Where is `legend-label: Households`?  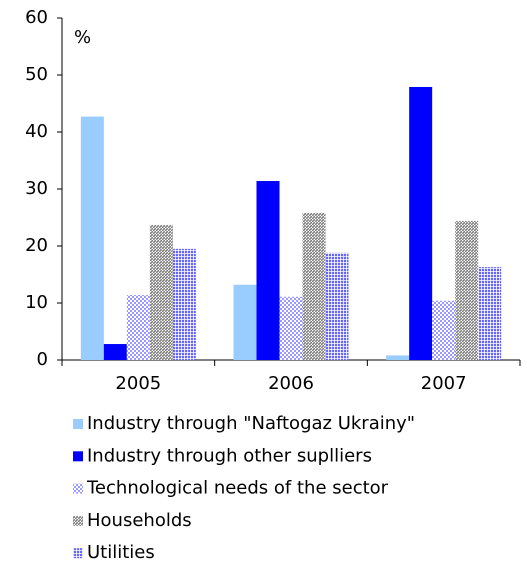
legend-label: Households is located at coordinates (139, 520).